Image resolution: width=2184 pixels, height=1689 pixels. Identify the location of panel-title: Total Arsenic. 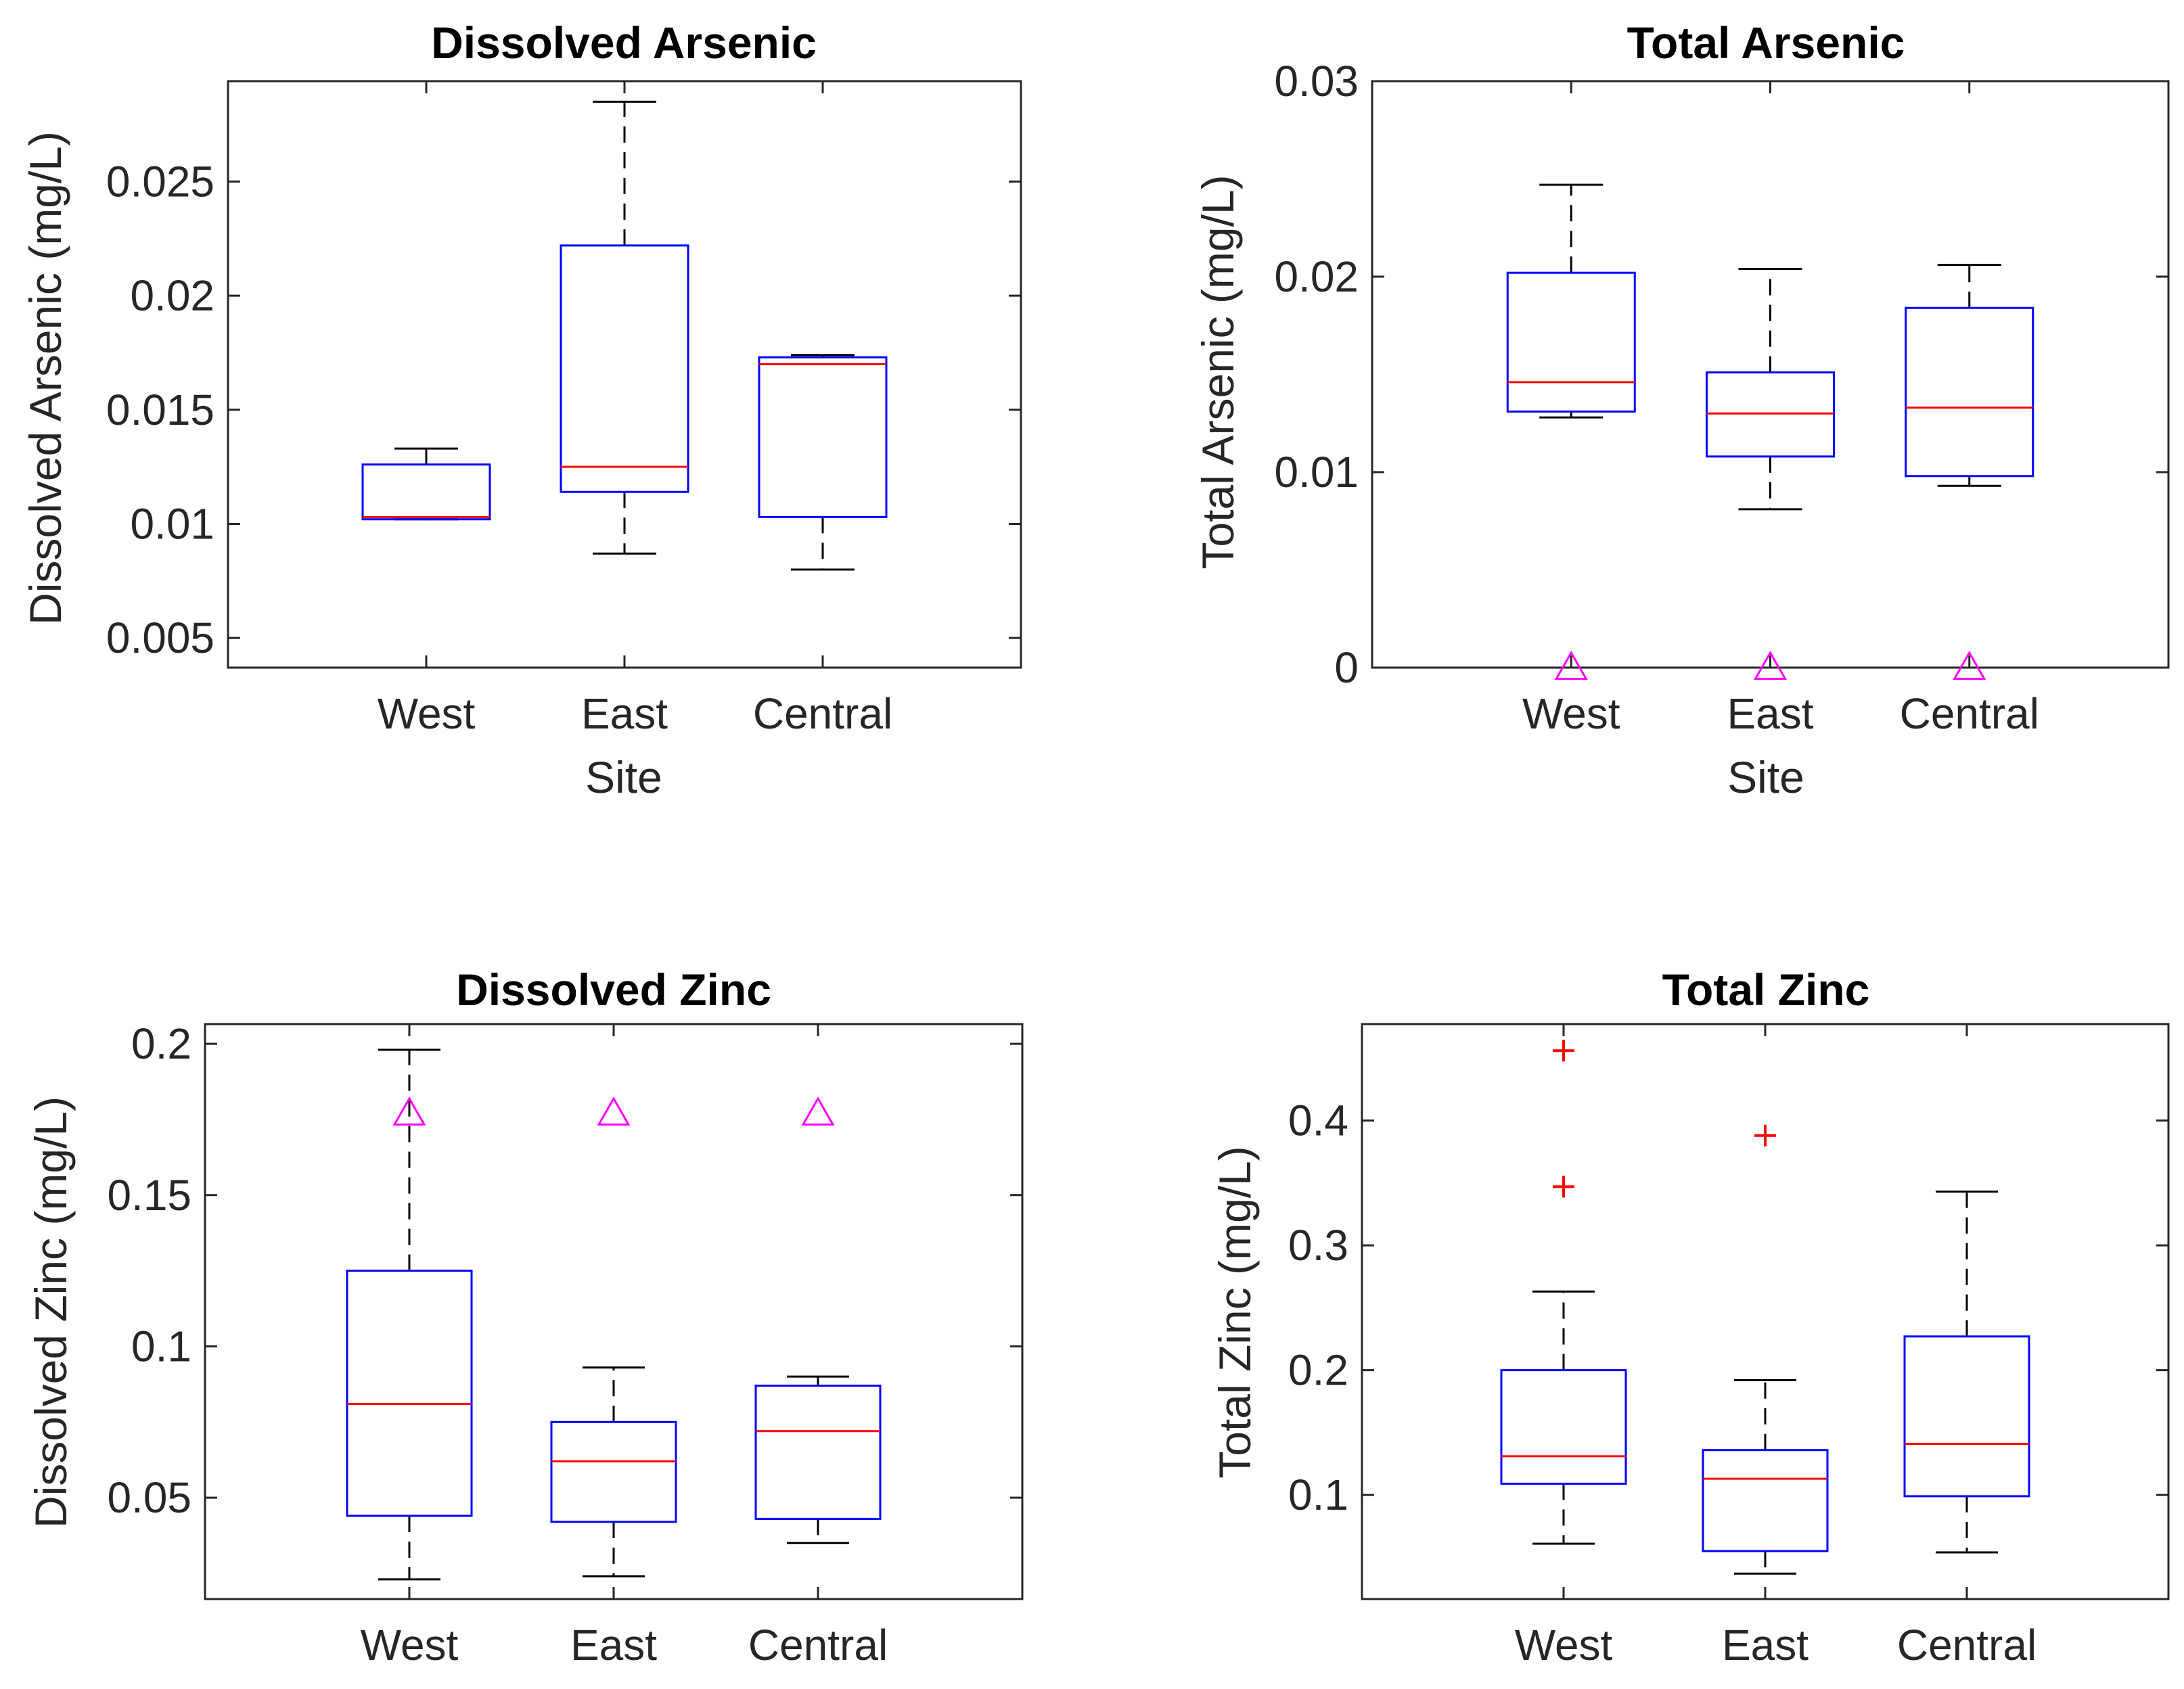
(1766, 43).